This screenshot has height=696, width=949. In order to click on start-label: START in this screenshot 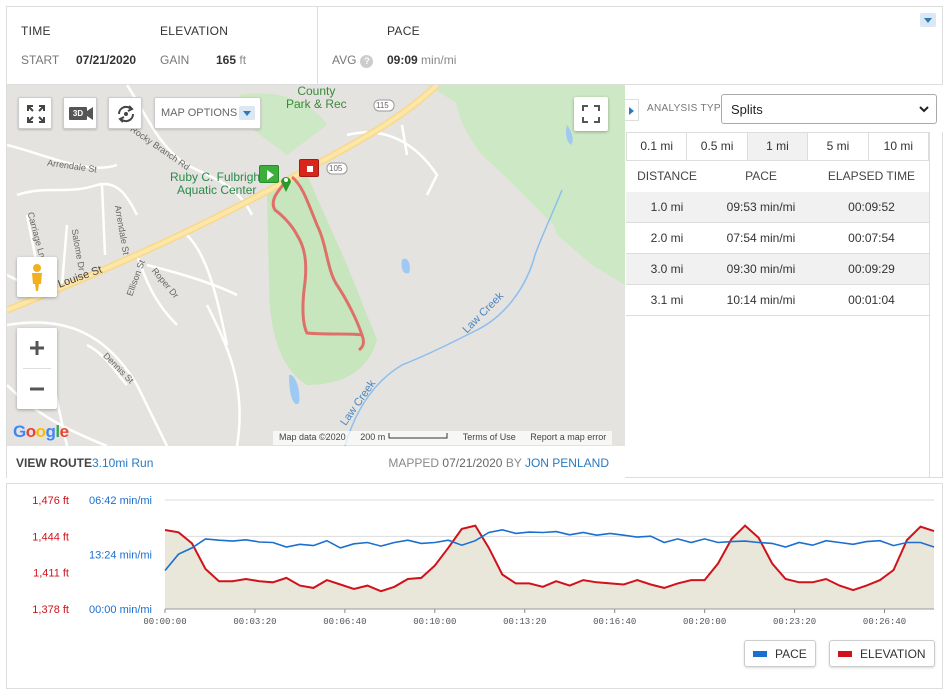, I will do `click(40, 60)`.